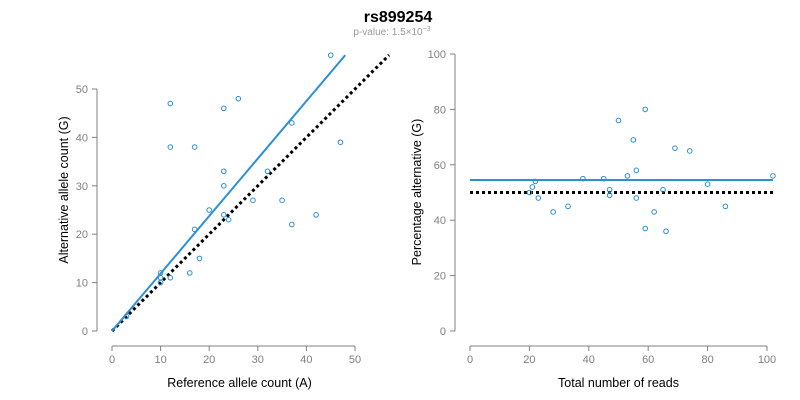  What do you see at coordinates (470, 360) in the screenshot?
I see `right-x-tick-label: 0` at bounding box center [470, 360].